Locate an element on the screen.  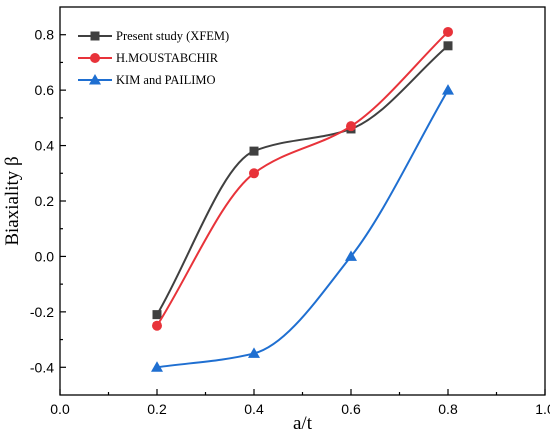
x-axis-ticks: 0.0 0.2 0.4 0.6 0.8 1.0 is located at coordinates (300, 403).